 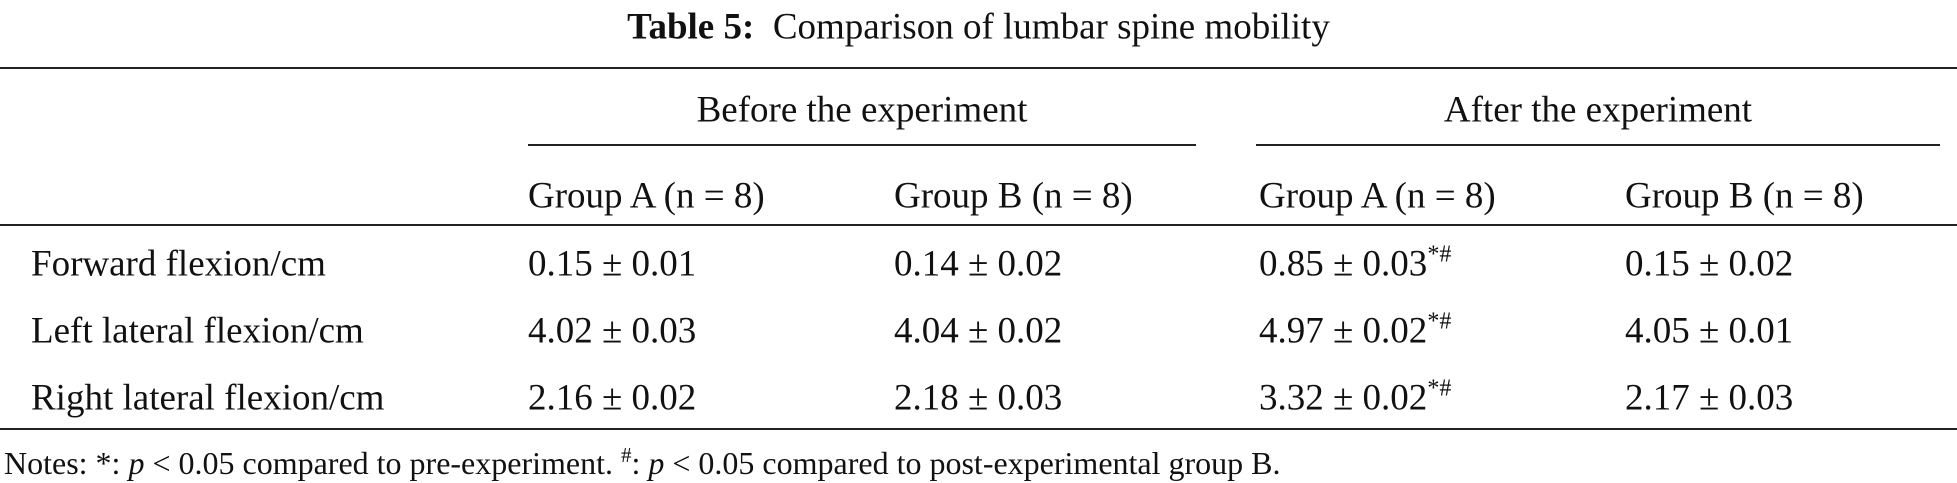 What do you see at coordinates (1343, 264) in the screenshot?
I see `cell-value: 0.85 ± 0.03` at bounding box center [1343, 264].